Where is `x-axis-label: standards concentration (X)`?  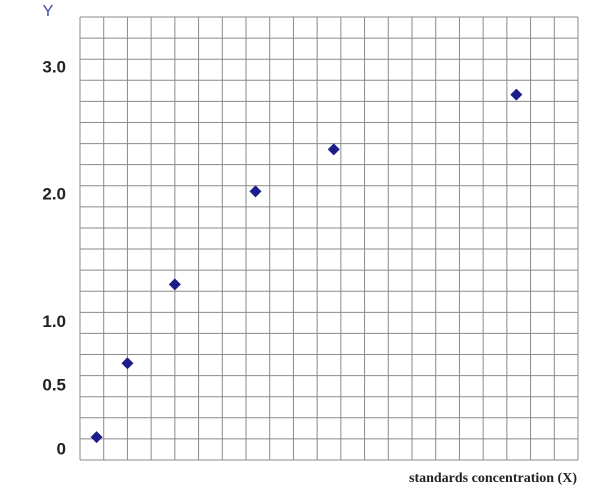 x-axis-label: standards concentration (X) is located at coordinates (493, 478).